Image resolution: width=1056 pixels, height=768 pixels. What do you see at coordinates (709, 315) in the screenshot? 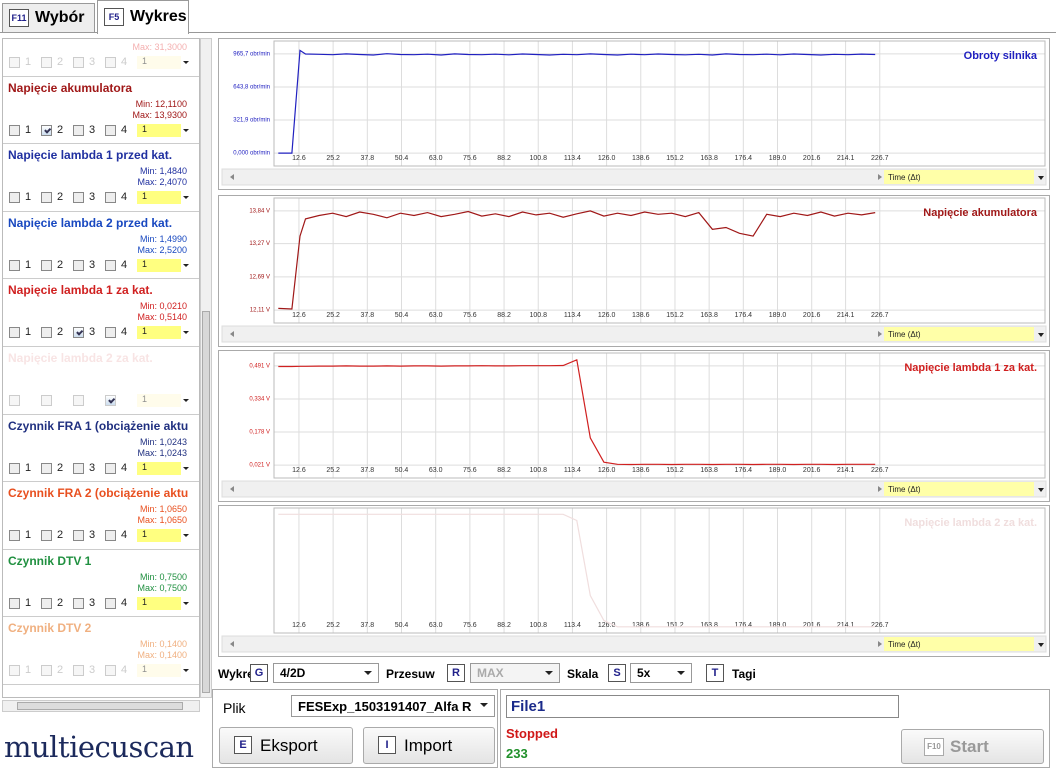
I see `x-tick-label: 163.8` at bounding box center [709, 315].